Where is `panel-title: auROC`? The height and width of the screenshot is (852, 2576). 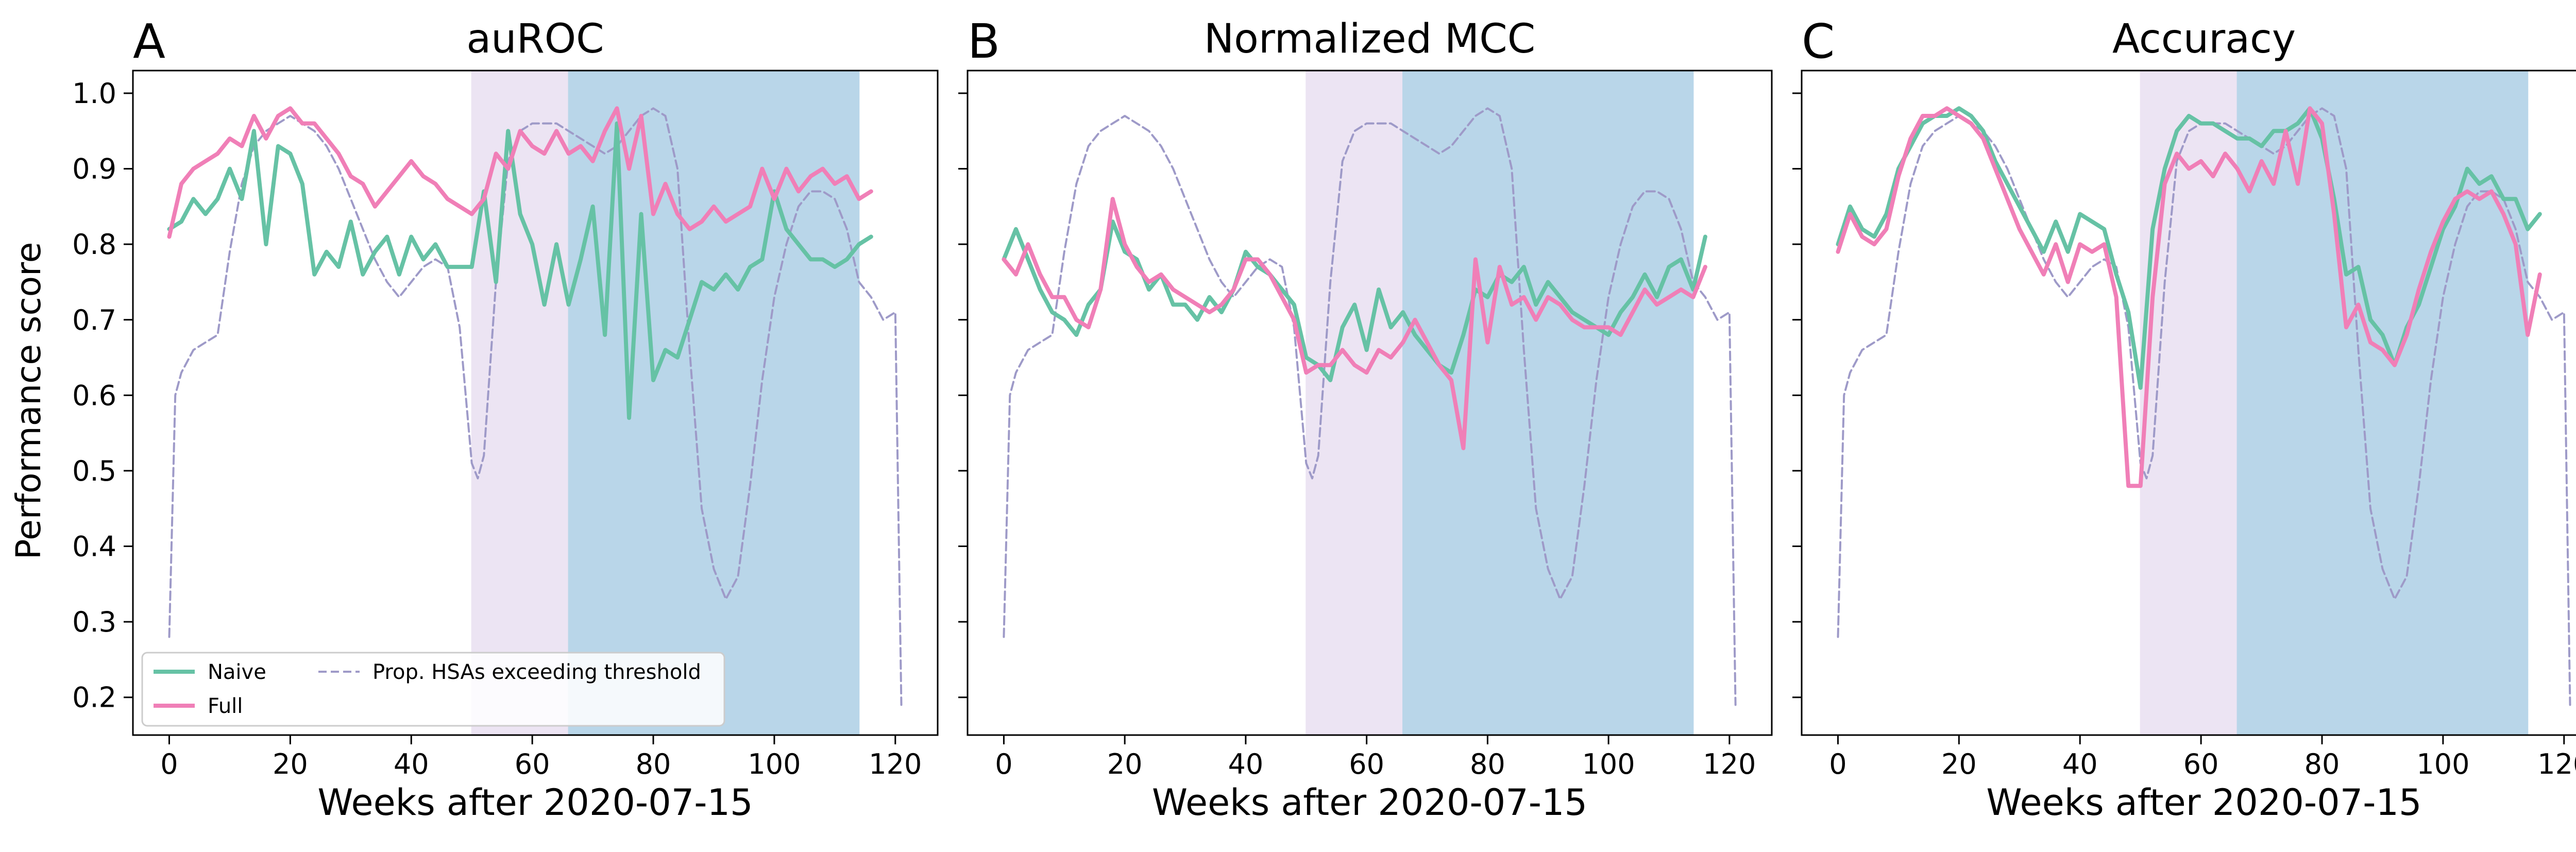
panel-title: auROC is located at coordinates (535, 39).